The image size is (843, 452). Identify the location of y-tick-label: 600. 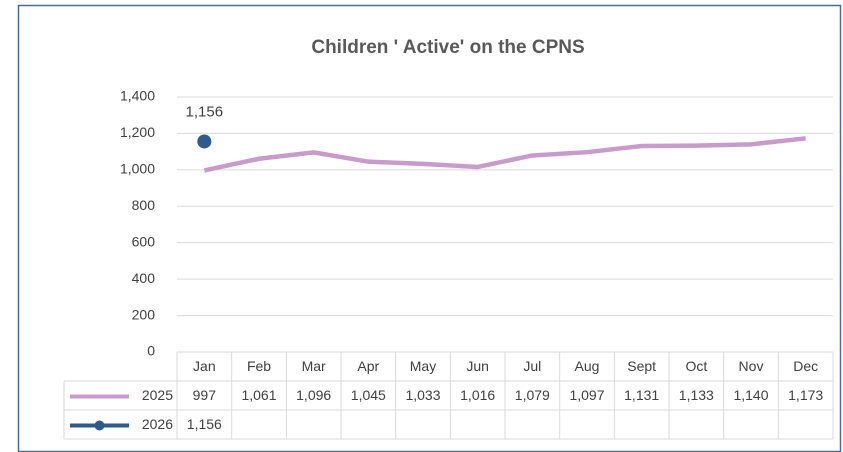
(144, 241).